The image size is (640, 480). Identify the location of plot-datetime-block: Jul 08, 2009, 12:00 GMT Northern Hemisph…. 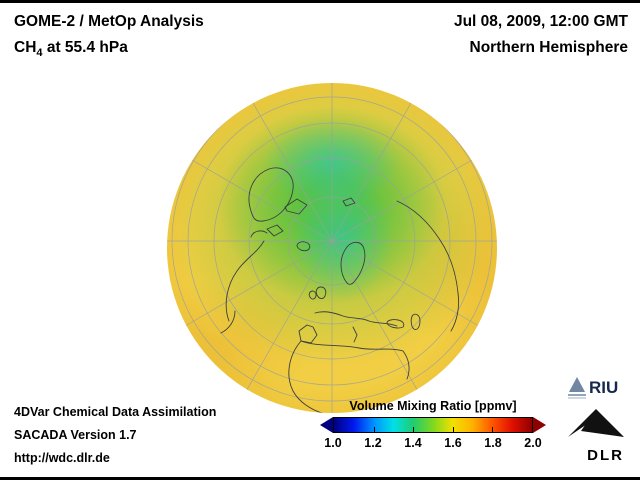
(541, 35).